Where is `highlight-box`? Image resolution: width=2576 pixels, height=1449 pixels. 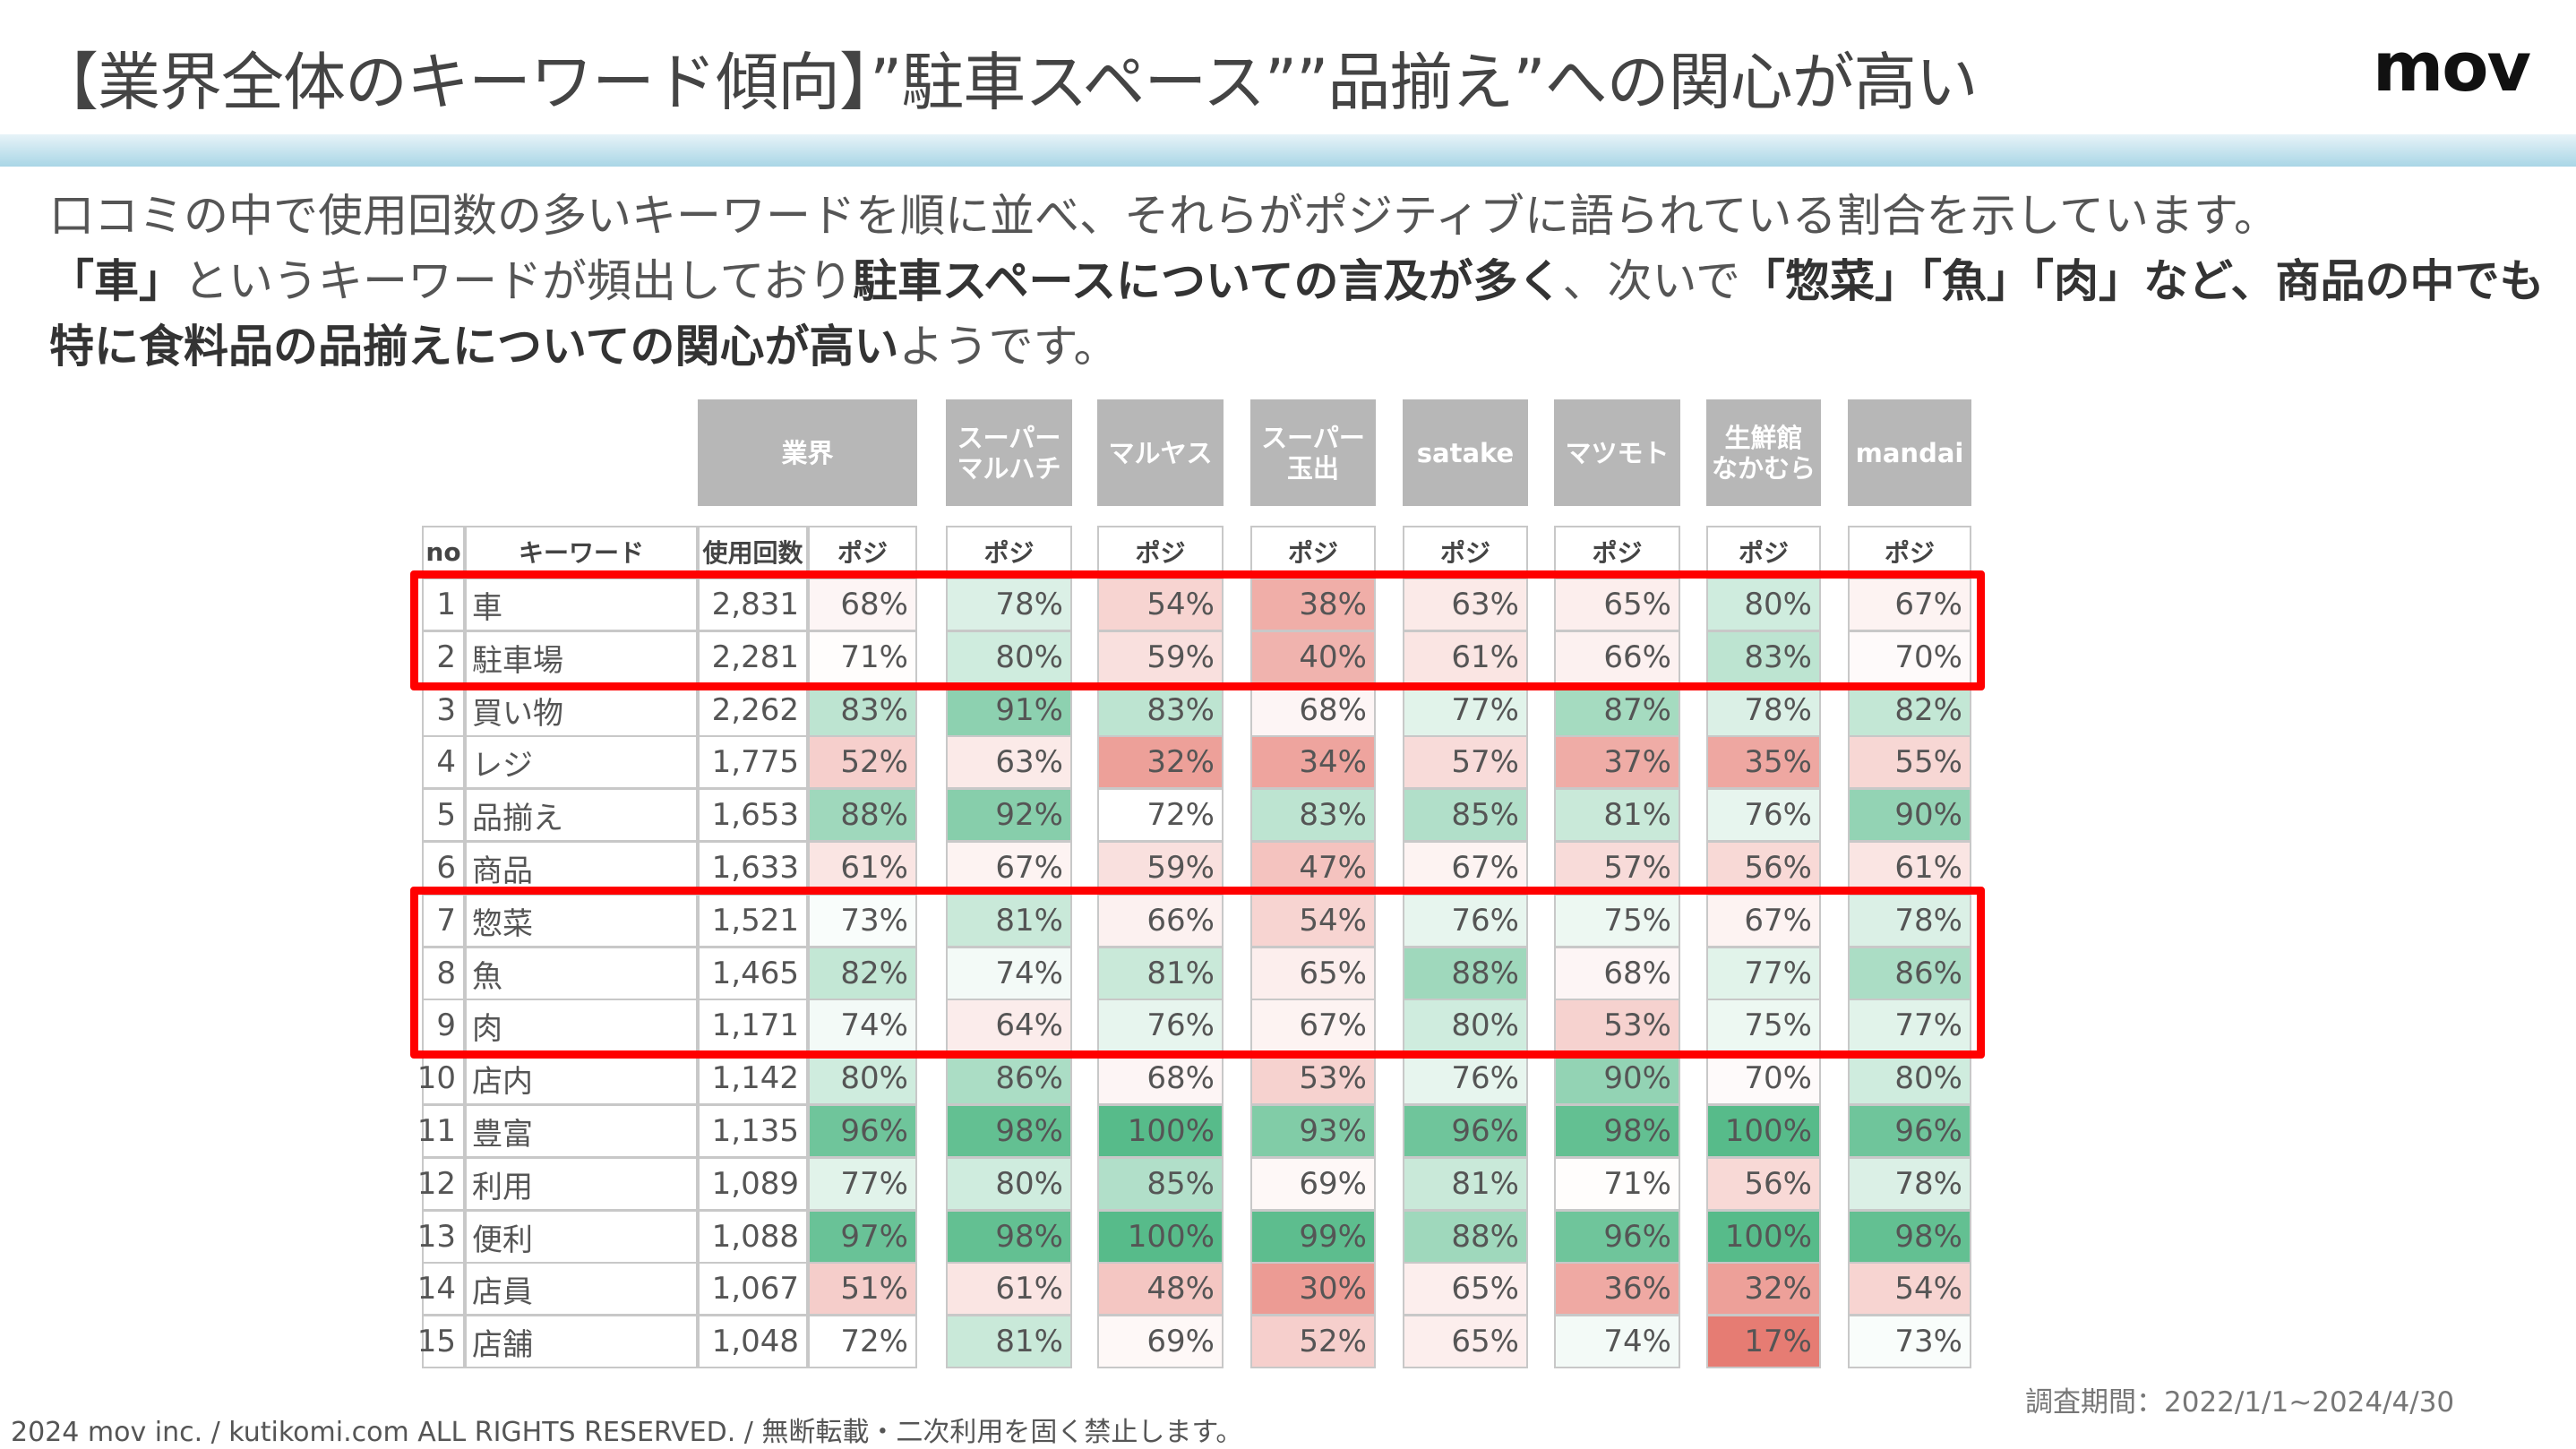
highlight-box is located at coordinates (1197, 630).